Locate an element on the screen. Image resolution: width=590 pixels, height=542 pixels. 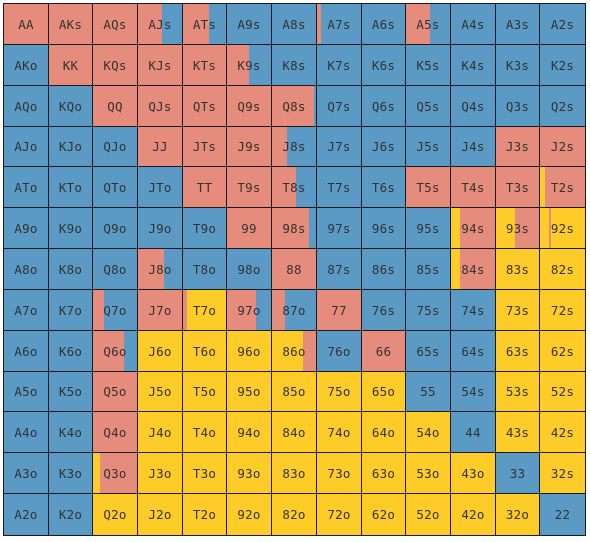
hand-cell: 64s is located at coordinates (473, 351).